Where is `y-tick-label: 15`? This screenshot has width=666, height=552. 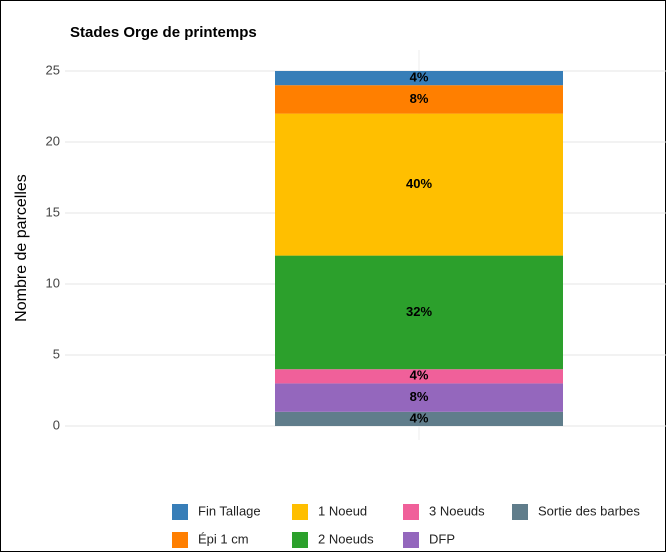 y-tick-label: 15 is located at coordinates (53, 211).